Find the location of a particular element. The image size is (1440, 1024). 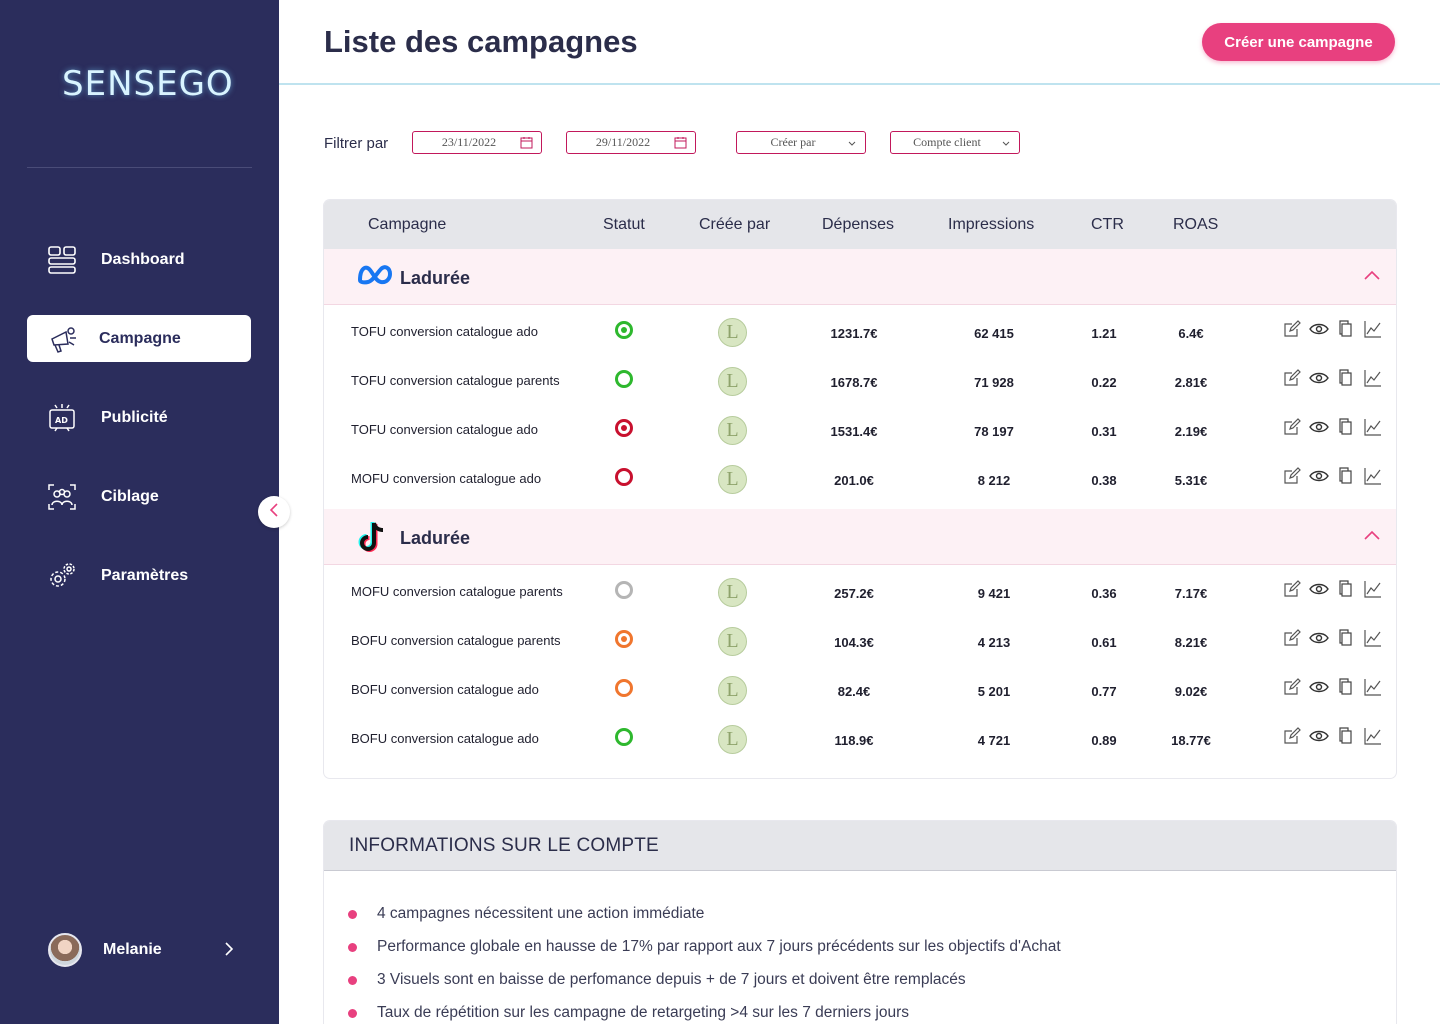

client-account-select: Compte client is located at coordinates (955, 142).